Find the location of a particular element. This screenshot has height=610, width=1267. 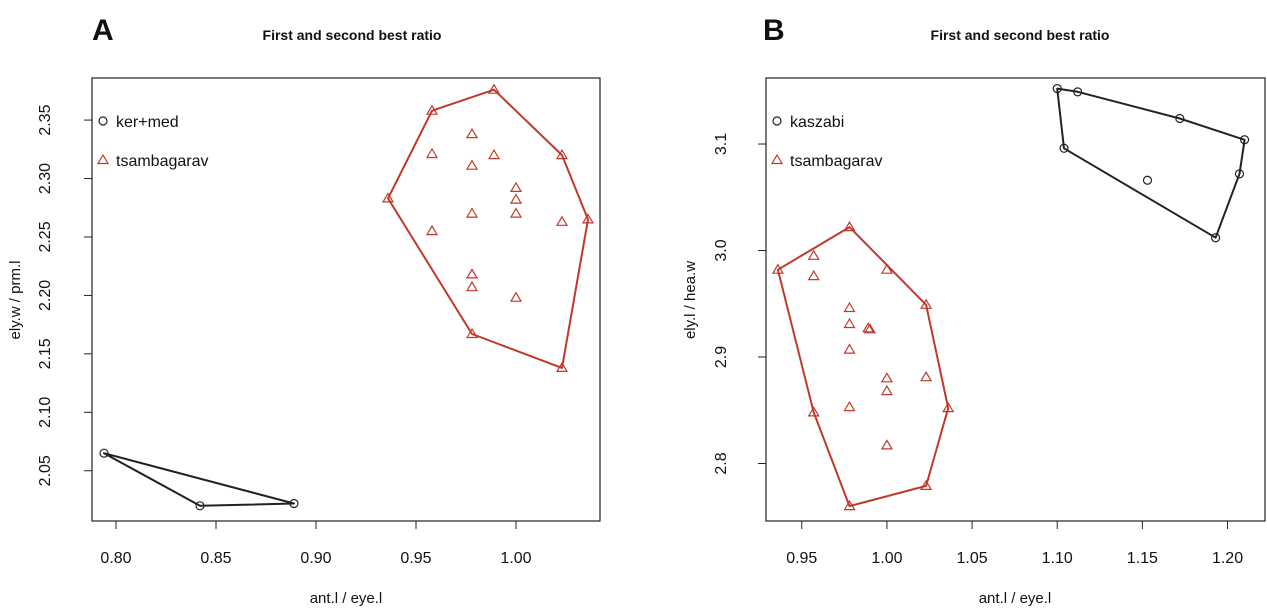

x-tick-label: 0.85 is located at coordinates (215, 558).